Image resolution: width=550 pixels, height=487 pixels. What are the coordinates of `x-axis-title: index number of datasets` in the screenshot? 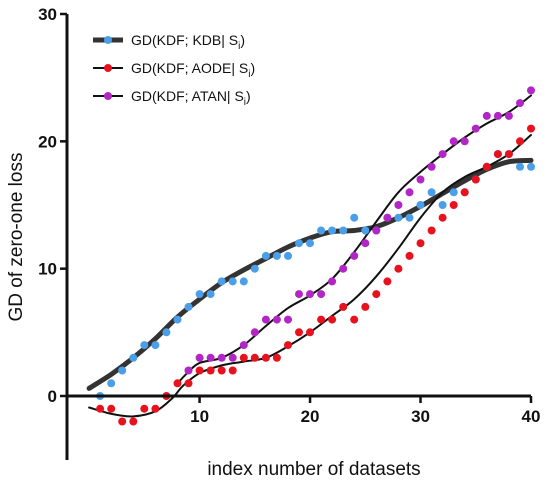 It's located at (313, 469).